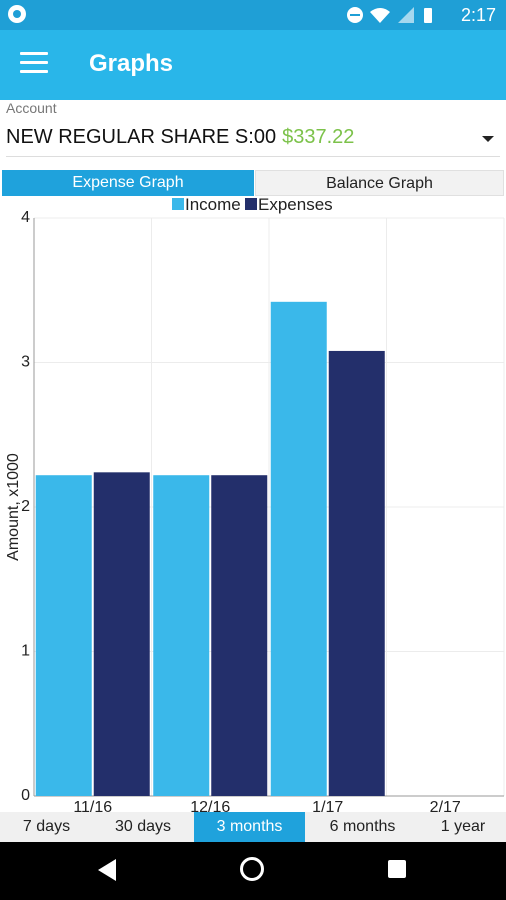 The height and width of the screenshot is (900, 506). What do you see at coordinates (251, 204) in the screenshot?
I see `legend-swatch-expenses` at bounding box center [251, 204].